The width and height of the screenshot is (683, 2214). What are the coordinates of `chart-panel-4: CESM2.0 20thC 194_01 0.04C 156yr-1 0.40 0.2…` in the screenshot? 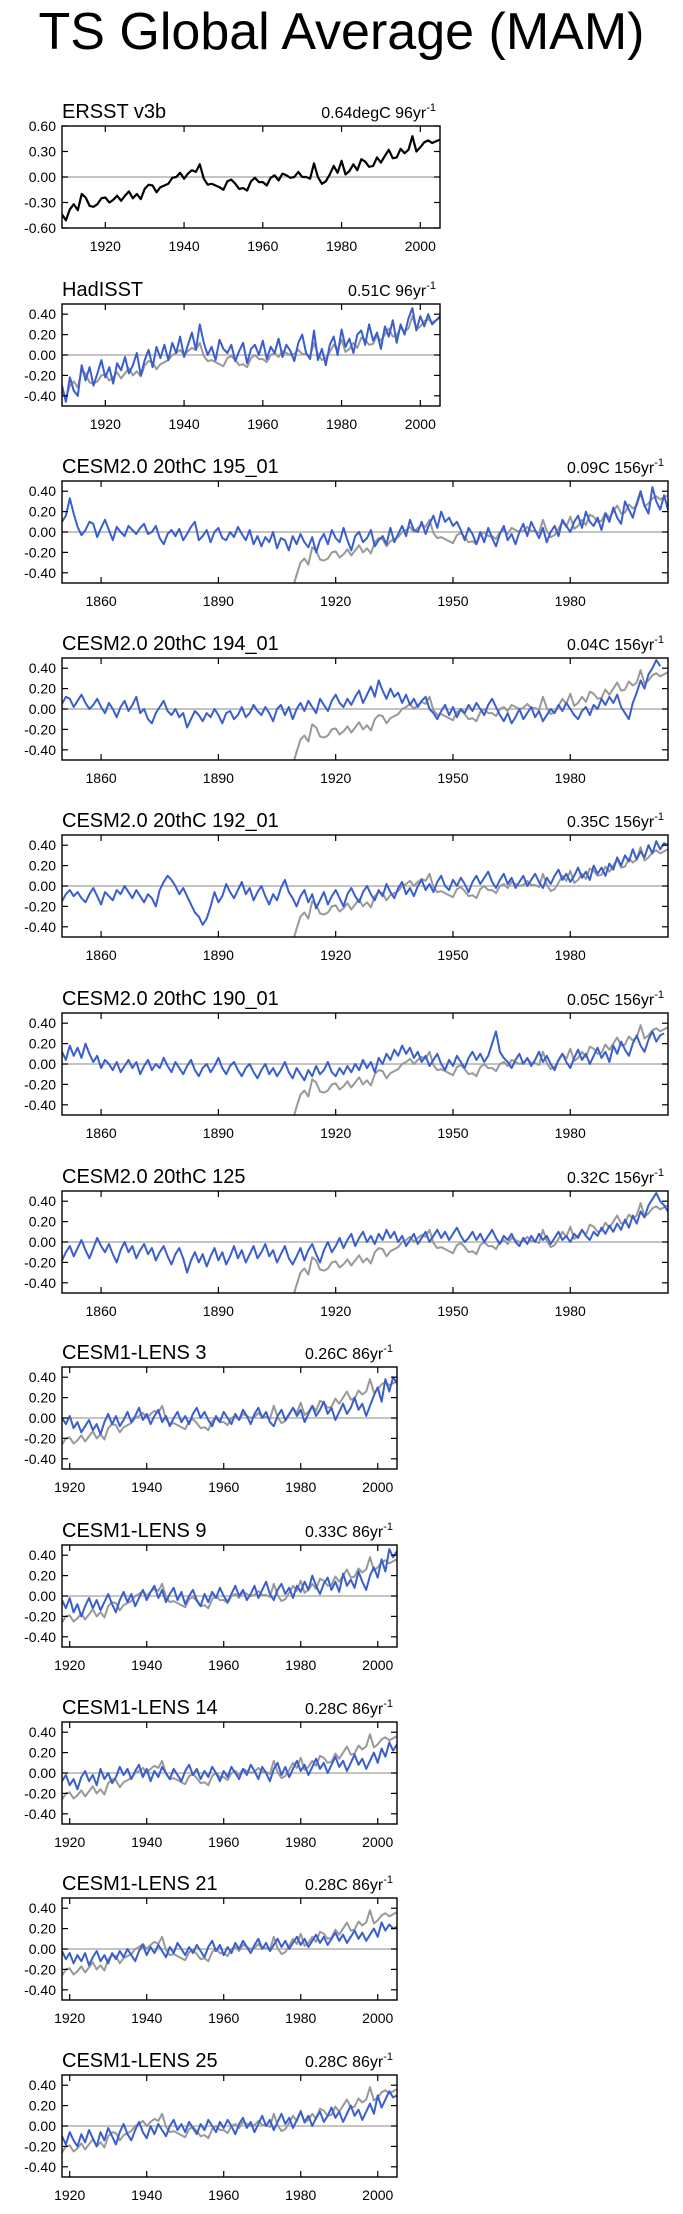 It's located at (346, 709).